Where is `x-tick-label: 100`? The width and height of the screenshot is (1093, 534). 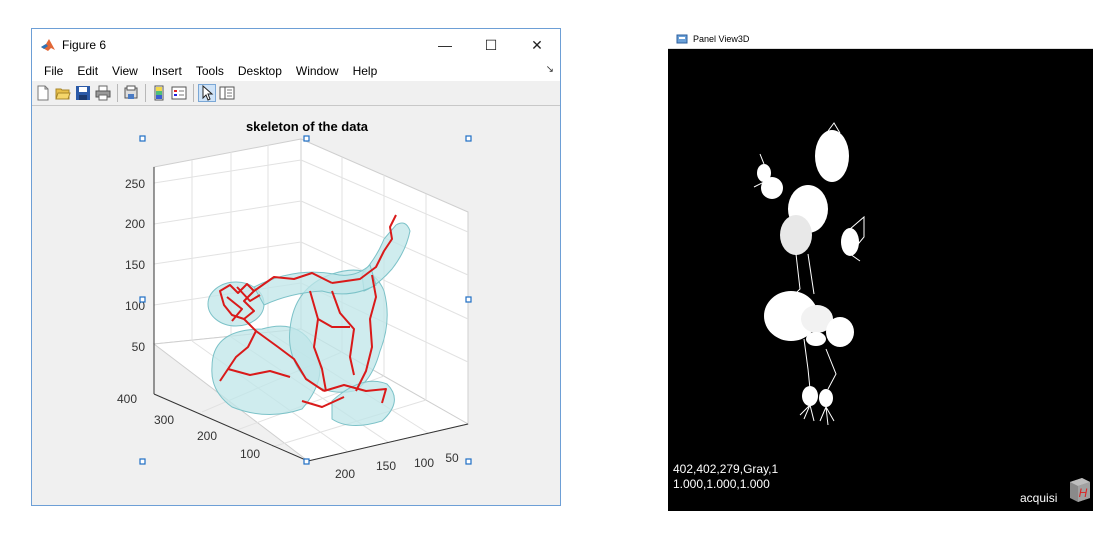 x-tick-label: 100 is located at coordinates (424, 463).